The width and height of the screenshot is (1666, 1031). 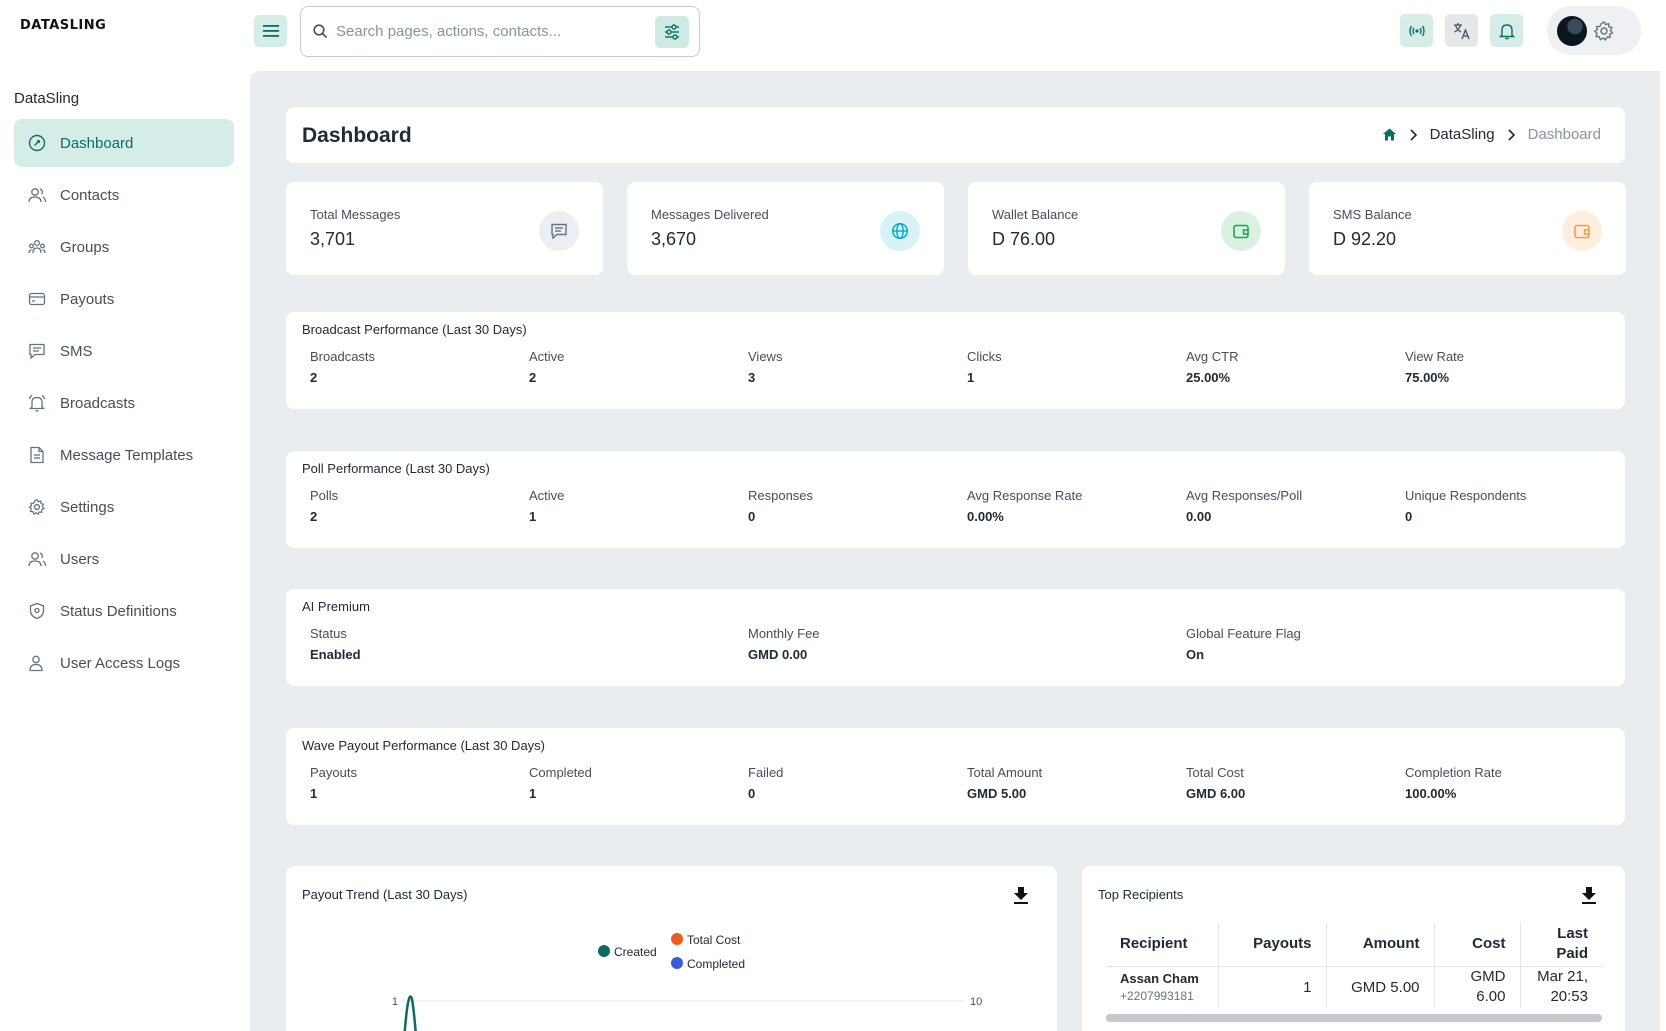 What do you see at coordinates (124, 663) in the screenshot?
I see `sidebar-item-user-access-logs: User Access Logs` at bounding box center [124, 663].